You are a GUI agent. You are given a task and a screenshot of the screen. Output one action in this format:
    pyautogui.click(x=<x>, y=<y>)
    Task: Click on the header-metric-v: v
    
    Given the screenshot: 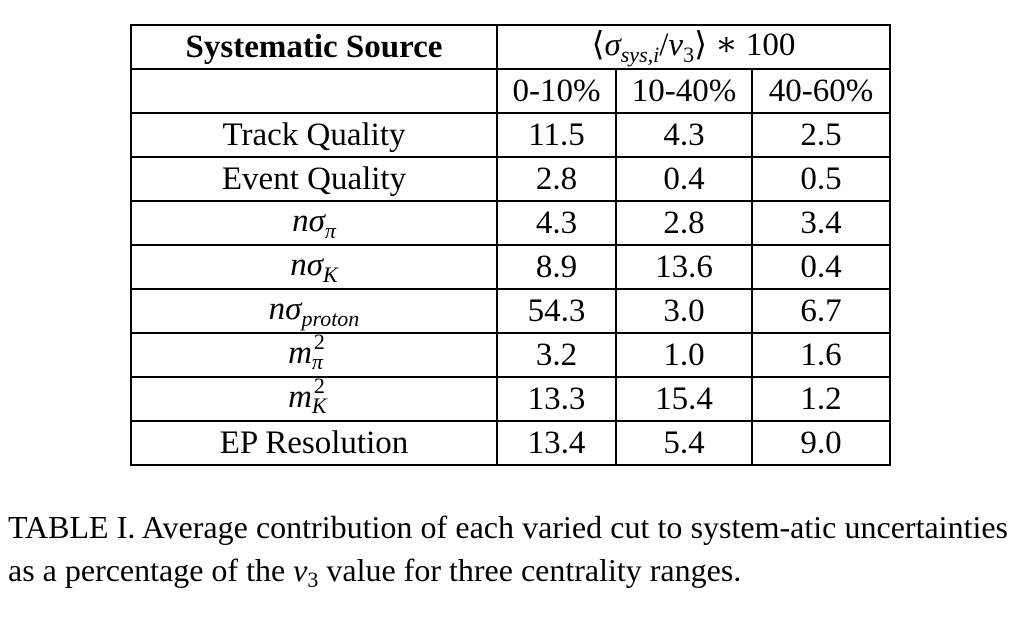 What is the action you would take?
    pyautogui.click(x=676, y=44)
    